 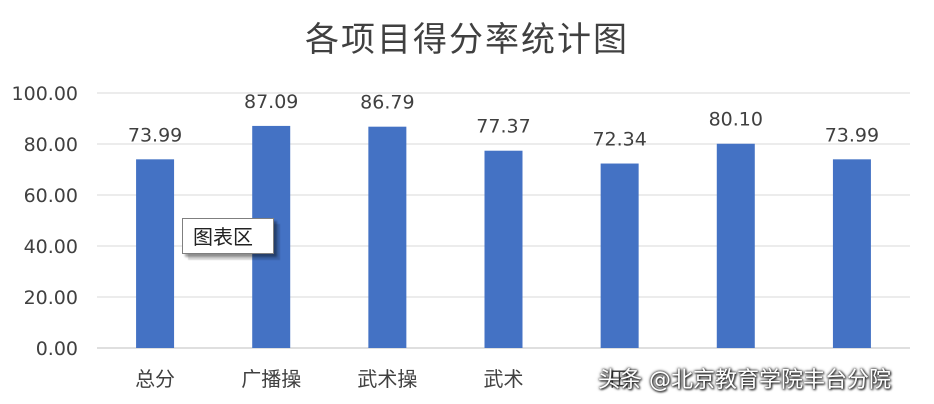 I want to click on y-tick-label: 0.00, so click(x=57, y=349).